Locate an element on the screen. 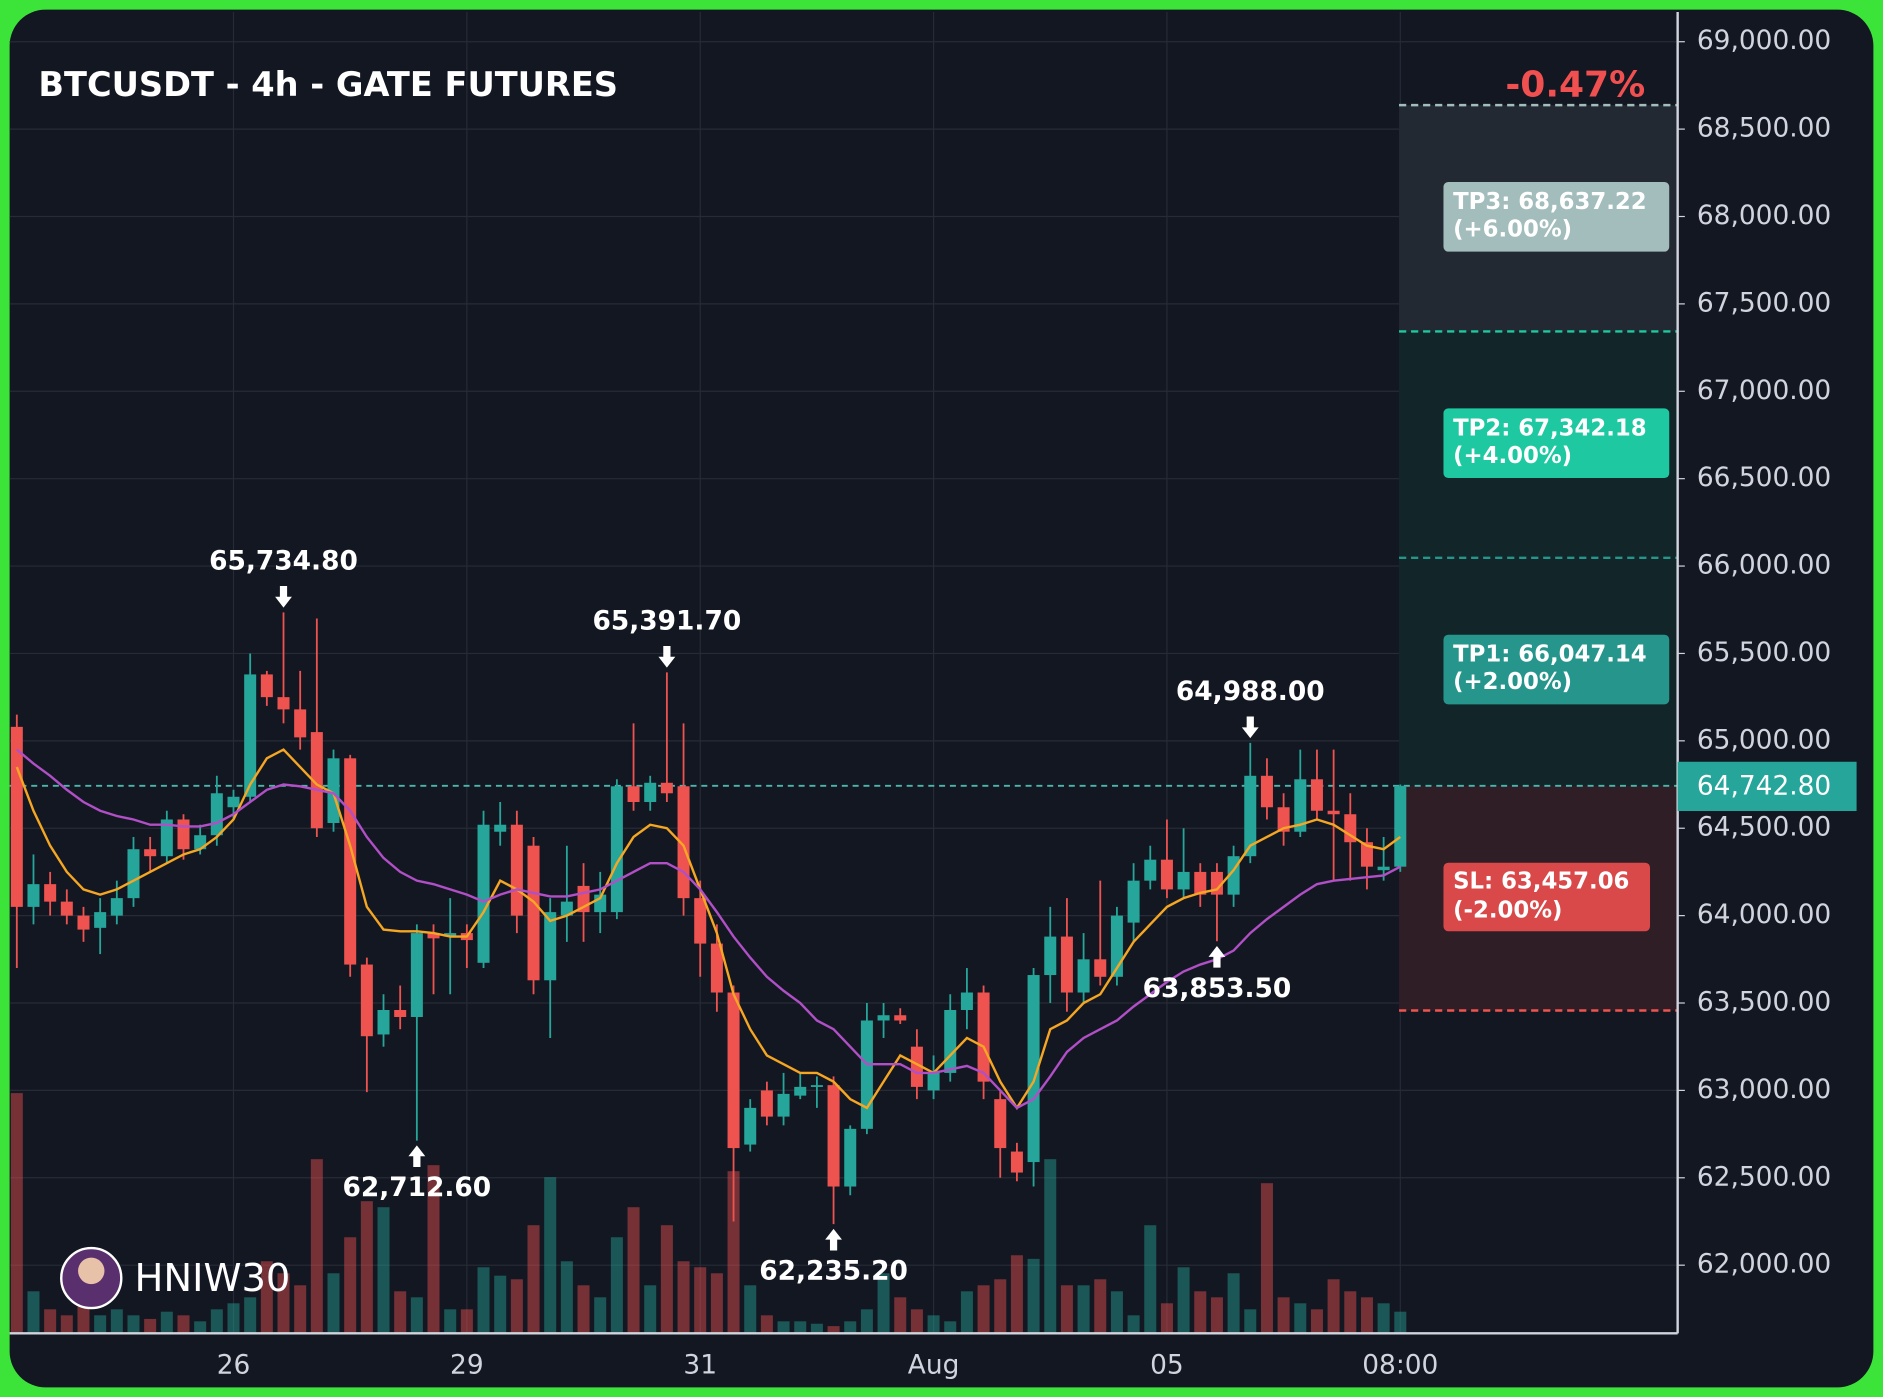 The image size is (1883, 1397). x-tick-label: Aug is located at coordinates (934, 1364).